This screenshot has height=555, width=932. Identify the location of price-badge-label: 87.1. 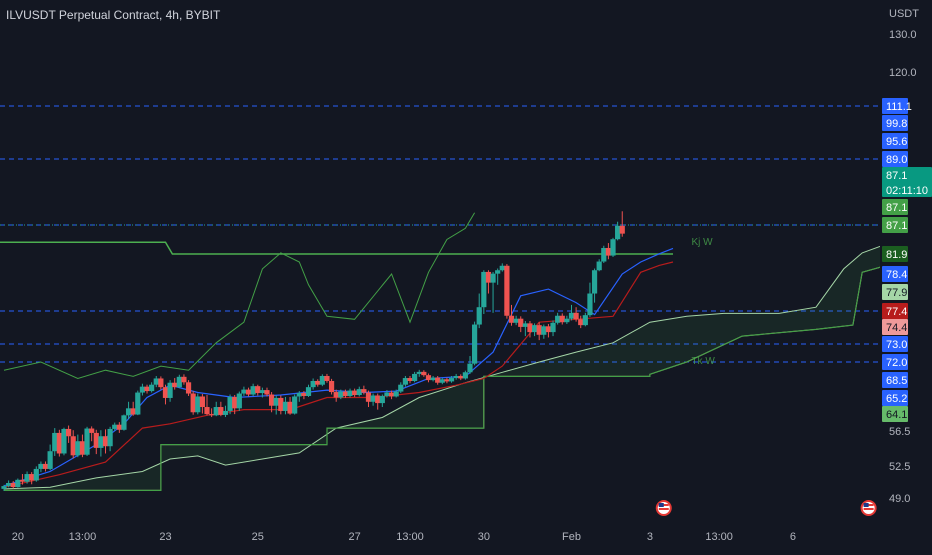
(896, 208).